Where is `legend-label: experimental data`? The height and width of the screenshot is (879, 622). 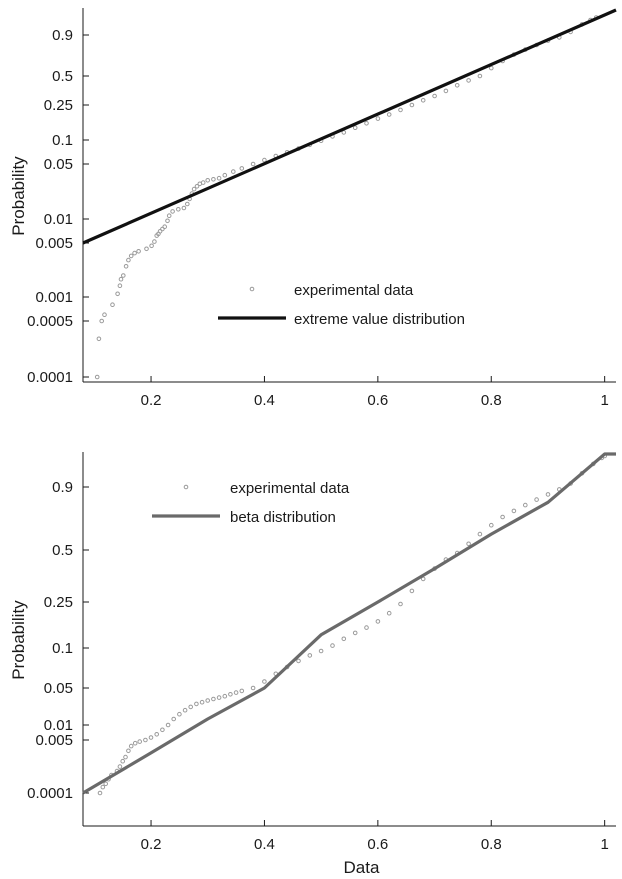 legend-label: experimental data is located at coordinates (290, 488).